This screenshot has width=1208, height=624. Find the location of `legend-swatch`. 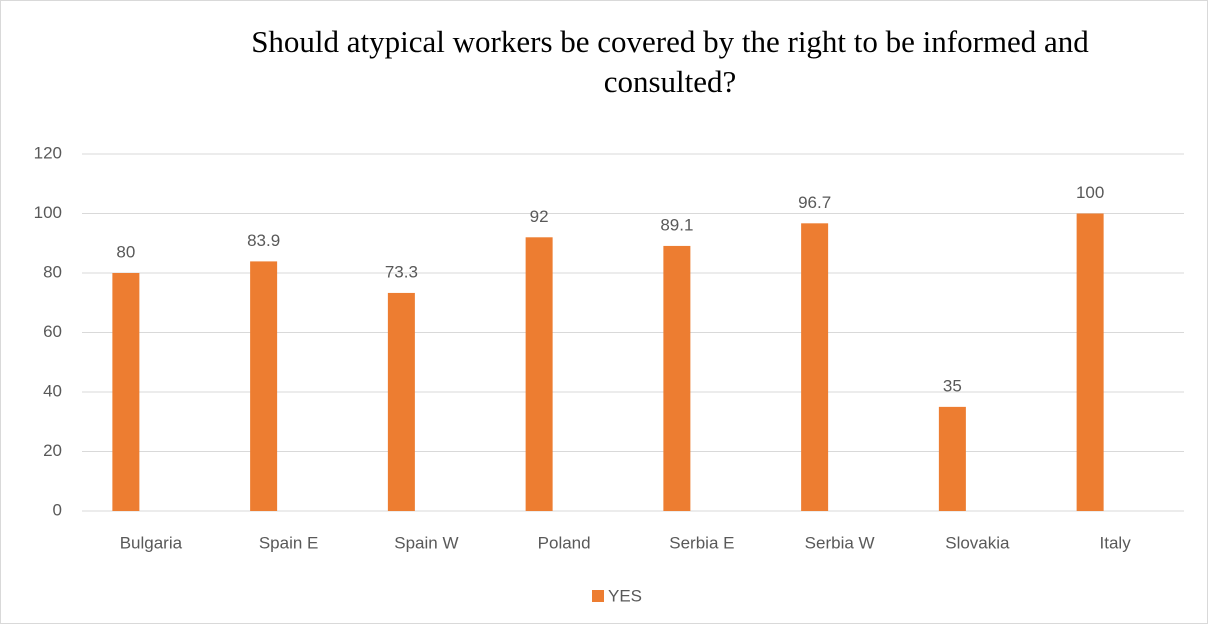

legend-swatch is located at coordinates (598, 596).